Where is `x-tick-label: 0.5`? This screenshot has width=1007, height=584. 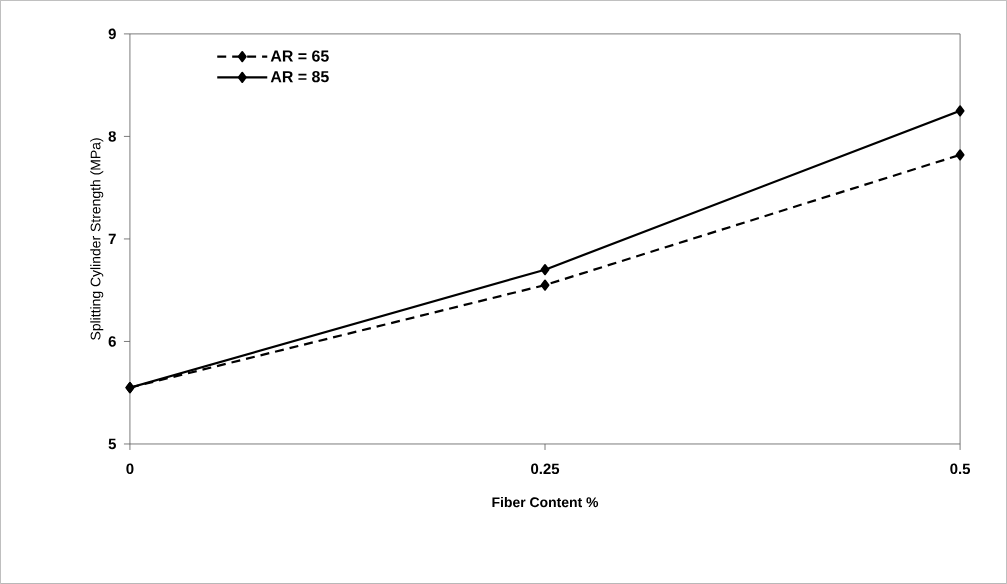
x-tick-label: 0.5 is located at coordinates (960, 469).